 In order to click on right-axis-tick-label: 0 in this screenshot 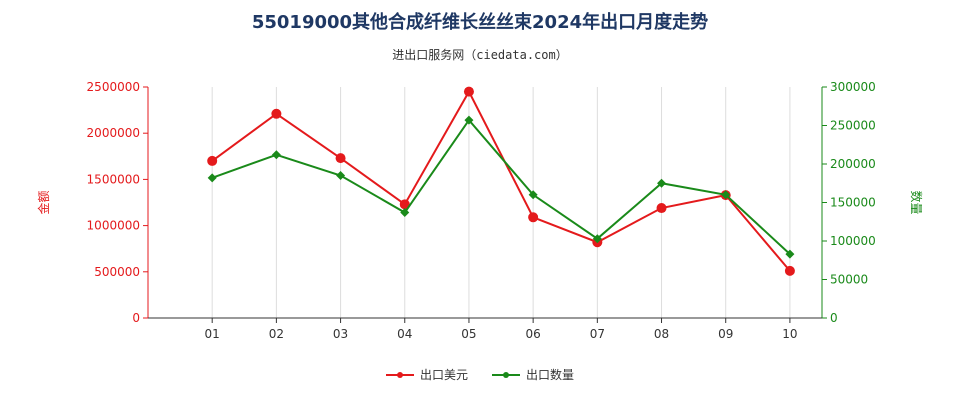, I will do `click(834, 318)`.